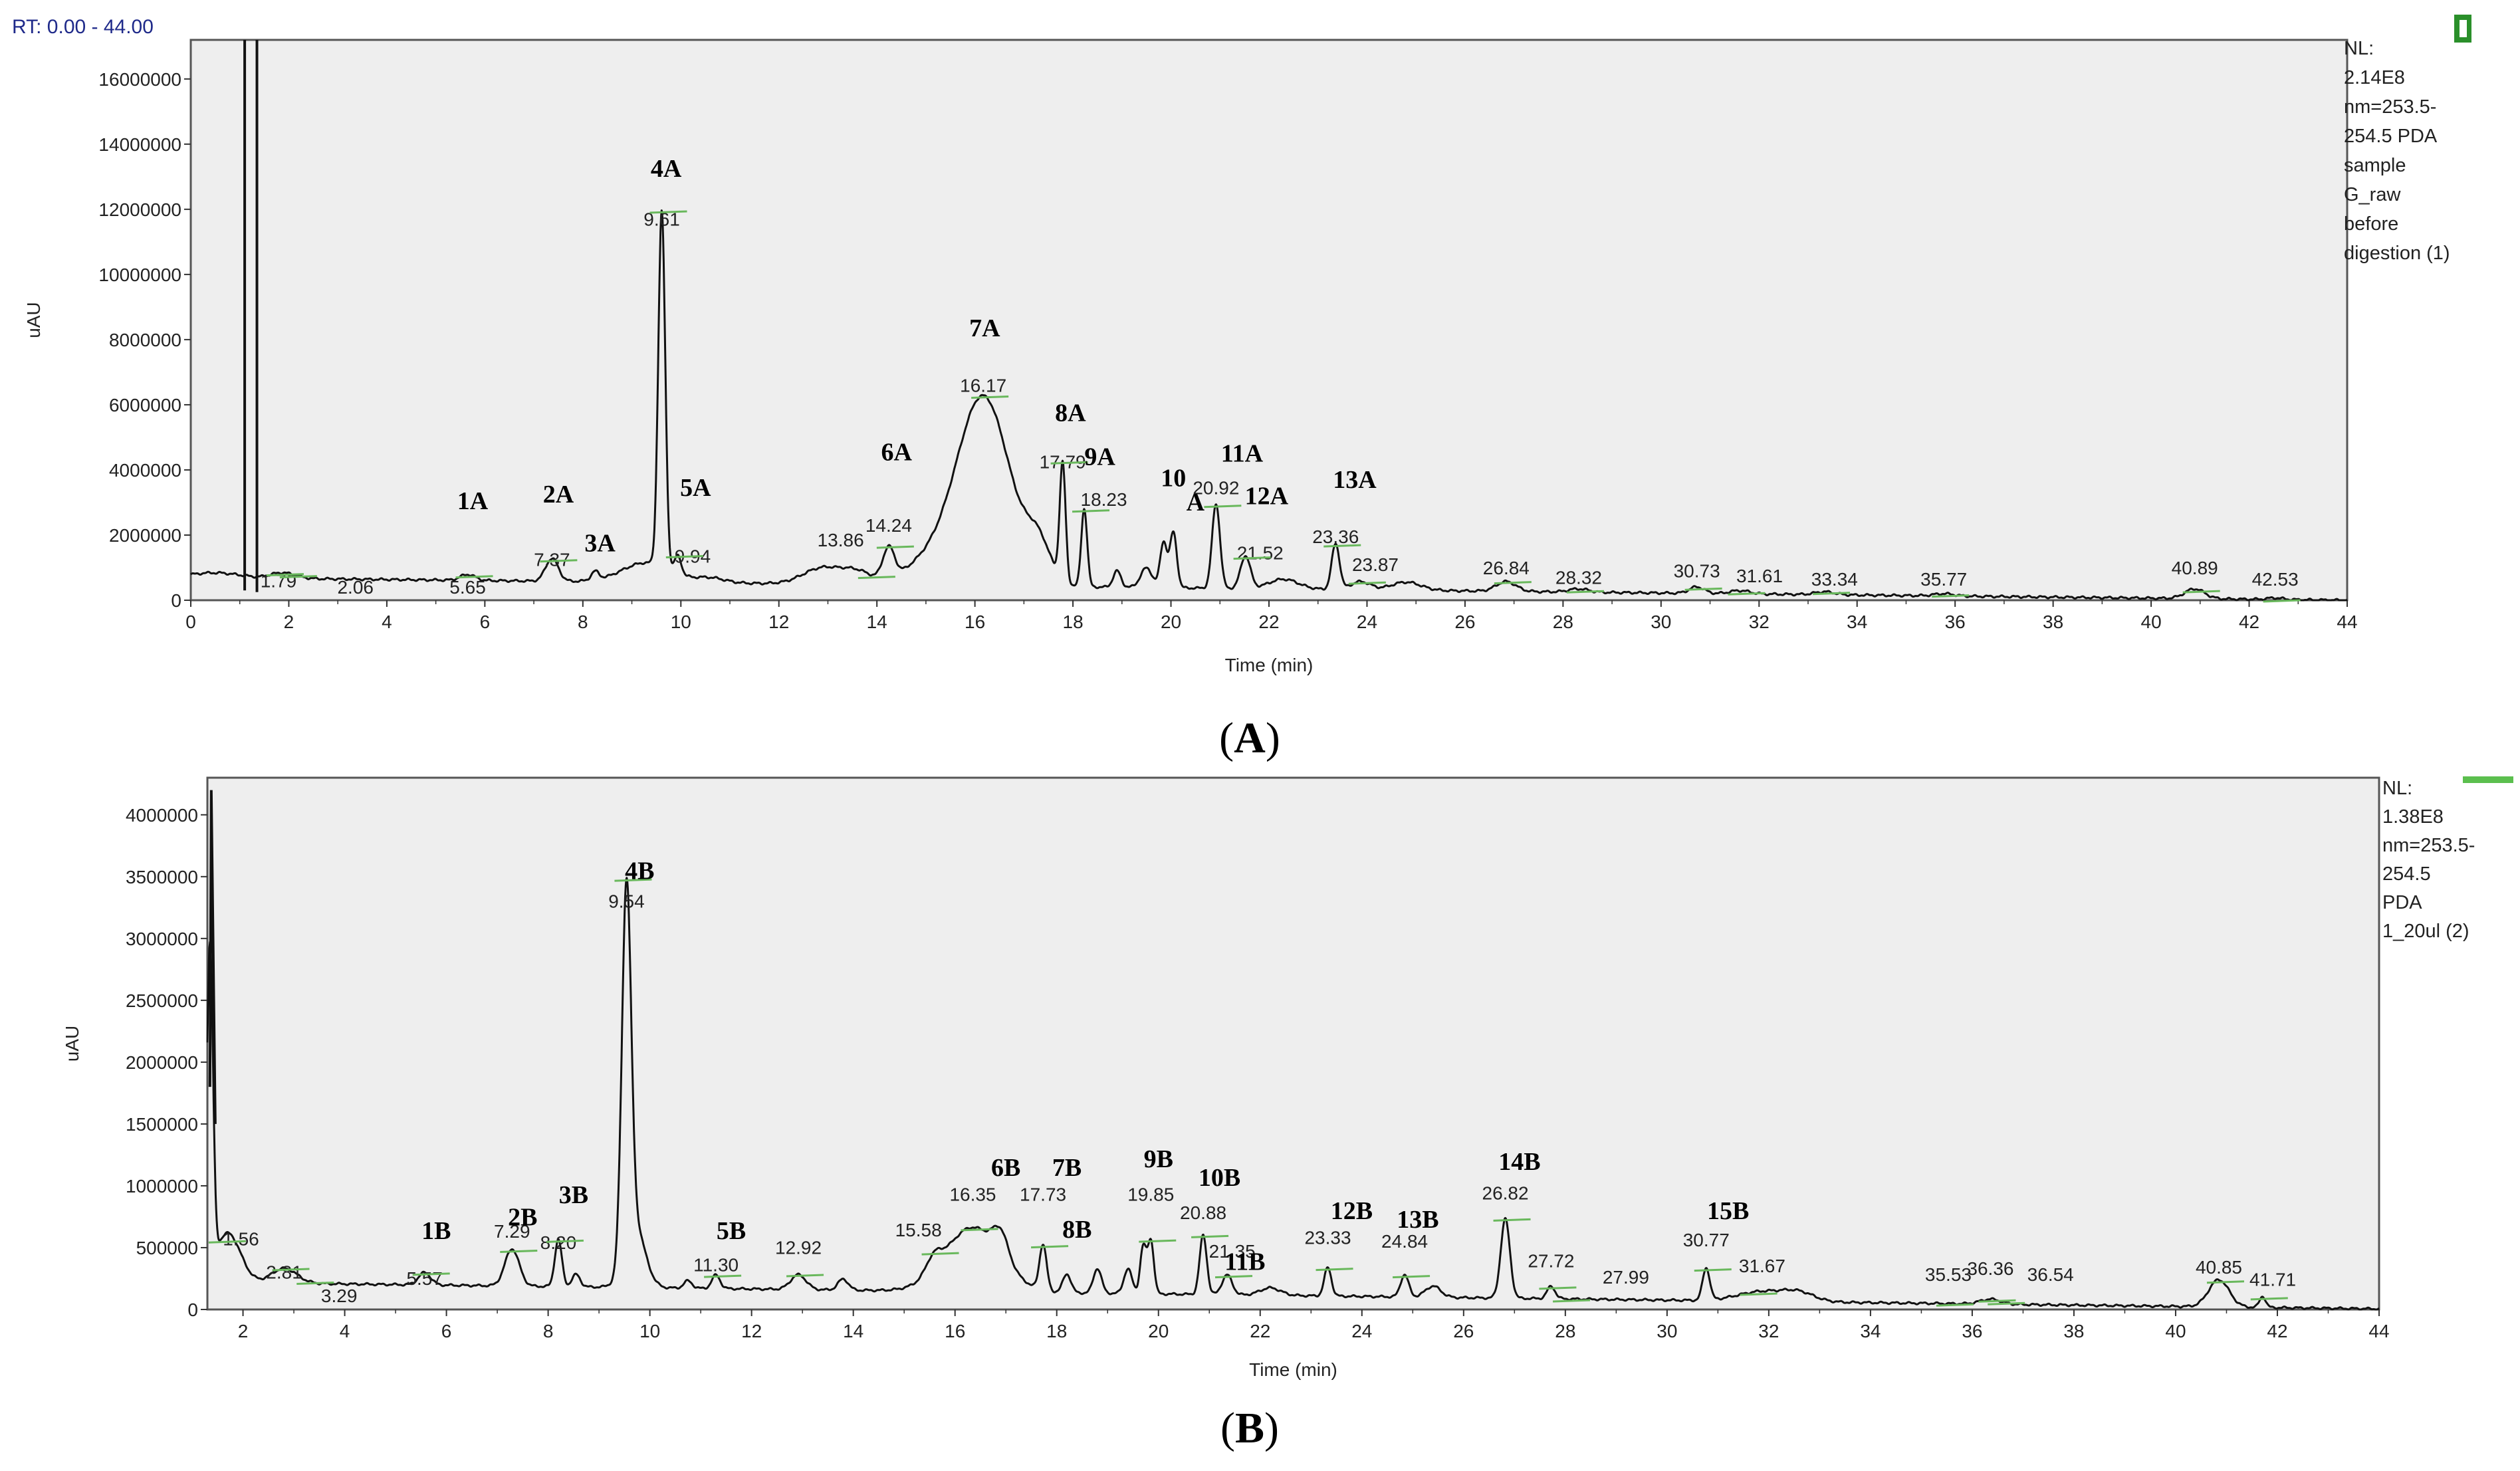 This screenshot has height=1471, width=2520. What do you see at coordinates (446, 1331) in the screenshot?
I see `x-tick-label: 6` at bounding box center [446, 1331].